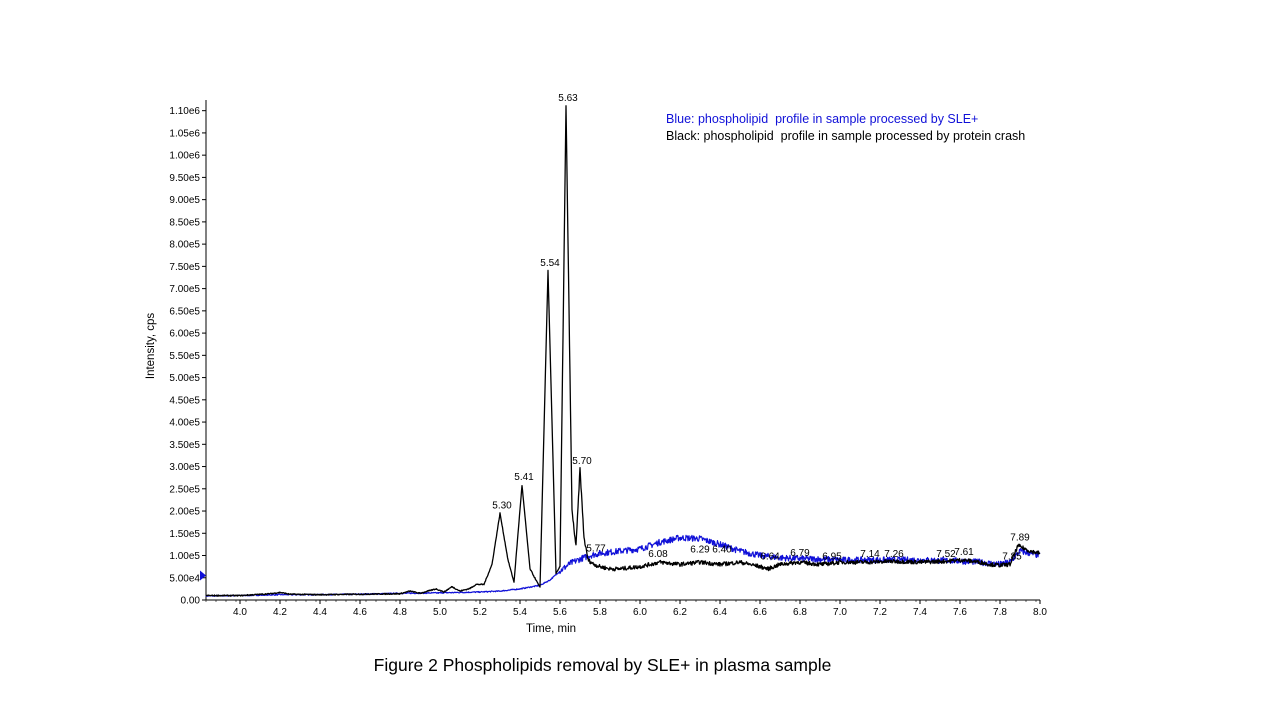 The width and height of the screenshot is (1280, 720). Describe the element at coordinates (203, 575) in the screenshot. I see `axis-marker` at that location.